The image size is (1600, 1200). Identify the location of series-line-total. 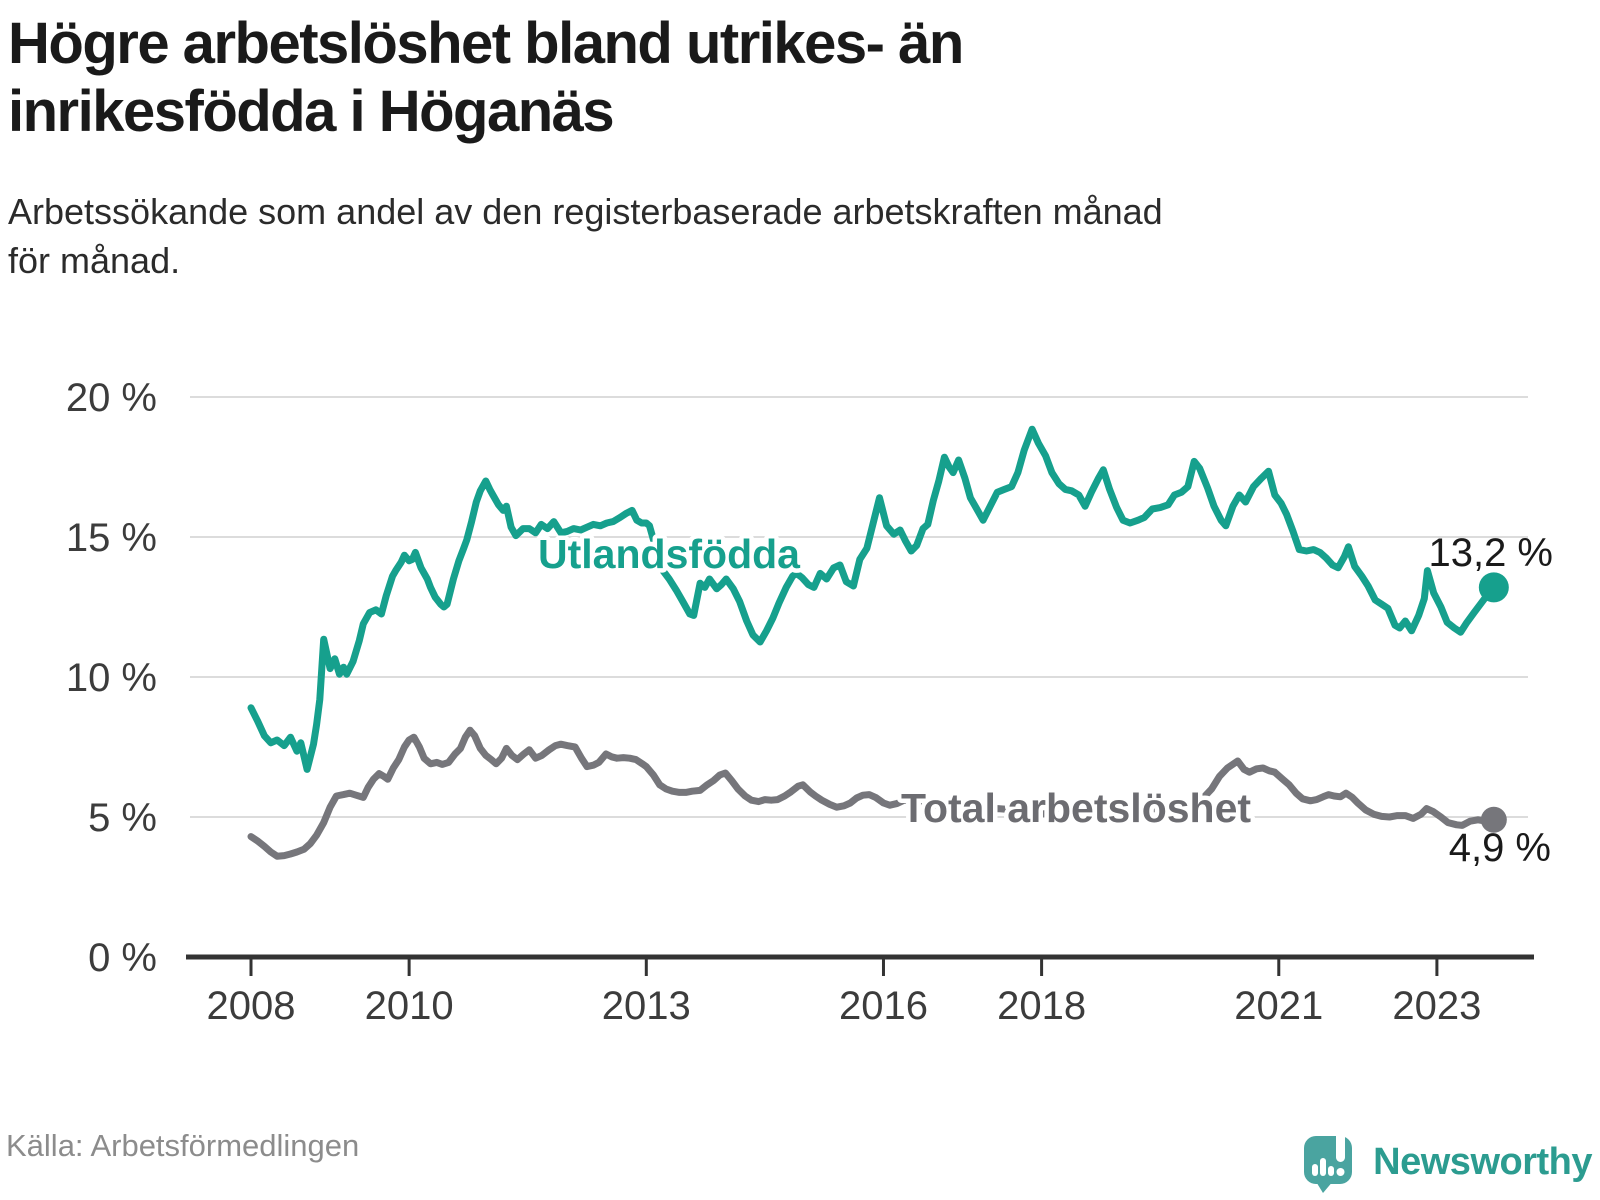
(872, 793).